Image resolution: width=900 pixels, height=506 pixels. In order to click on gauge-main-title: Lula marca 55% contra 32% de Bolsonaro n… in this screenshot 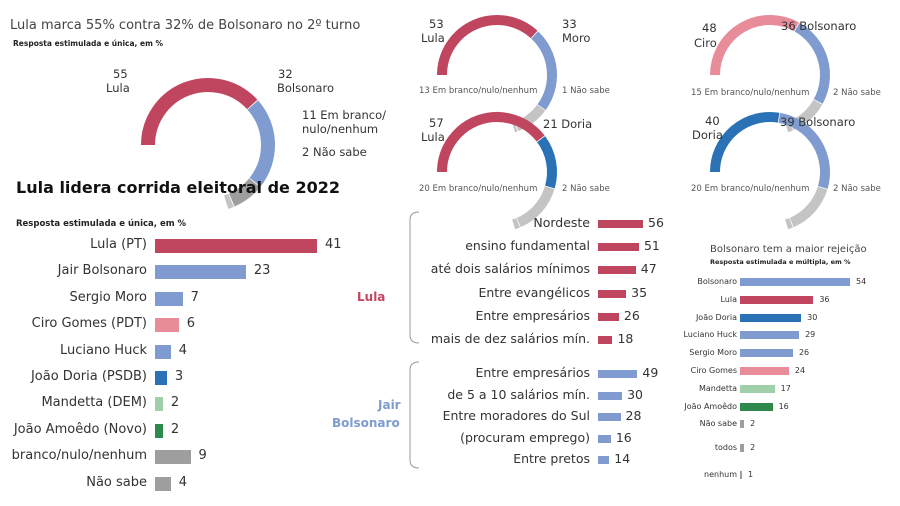, I will do `click(185, 25)`.